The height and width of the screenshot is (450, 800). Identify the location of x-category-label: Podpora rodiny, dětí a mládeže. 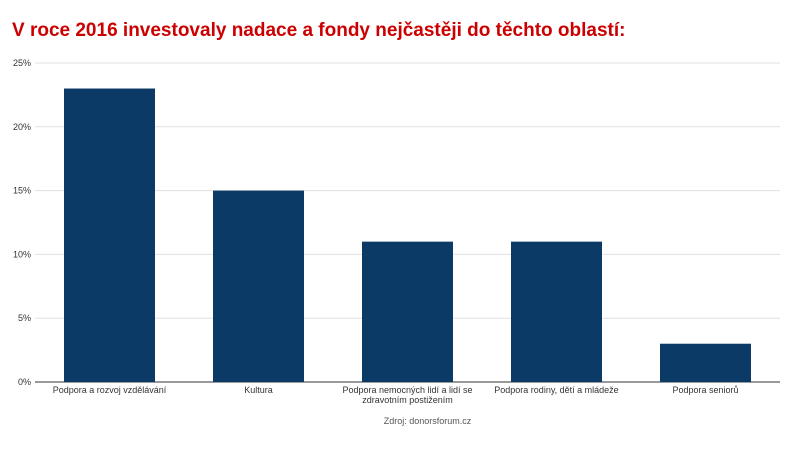
(556, 390).